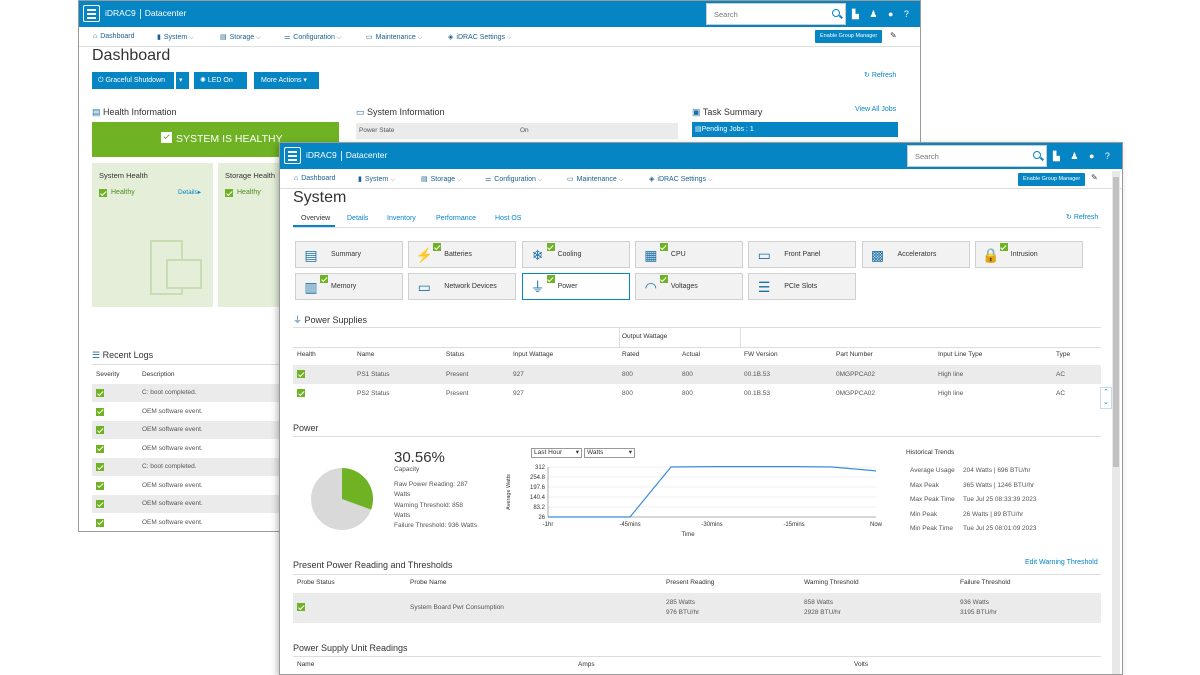 The height and width of the screenshot is (675, 1200). I want to click on edit-warning-threshold-link: Edit Warning Threshold, so click(1061, 562).